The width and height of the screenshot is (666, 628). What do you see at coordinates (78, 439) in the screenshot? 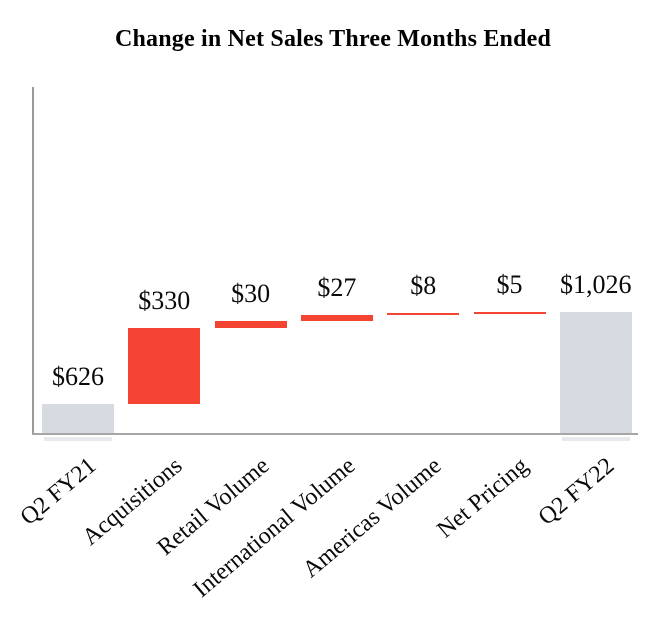
I see `bar-shadow-q2-fy21` at bounding box center [78, 439].